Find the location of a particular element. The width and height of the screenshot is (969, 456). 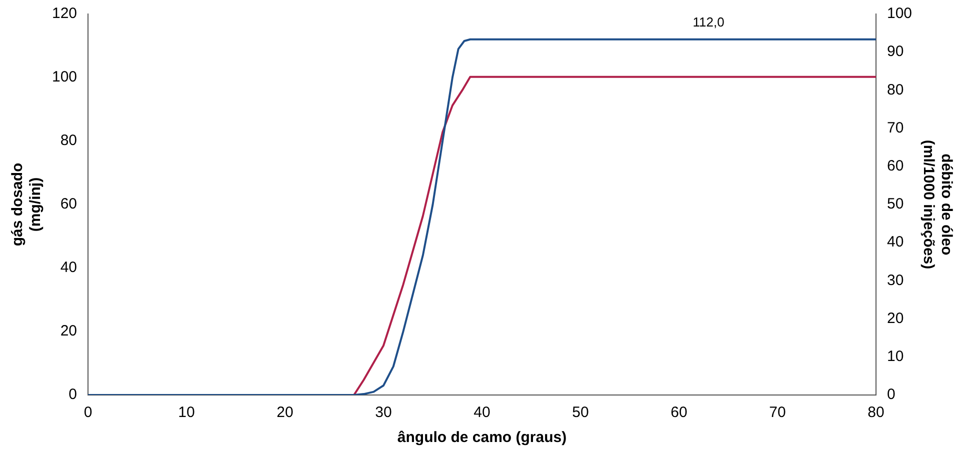

x-tick-label: 20 is located at coordinates (285, 413).